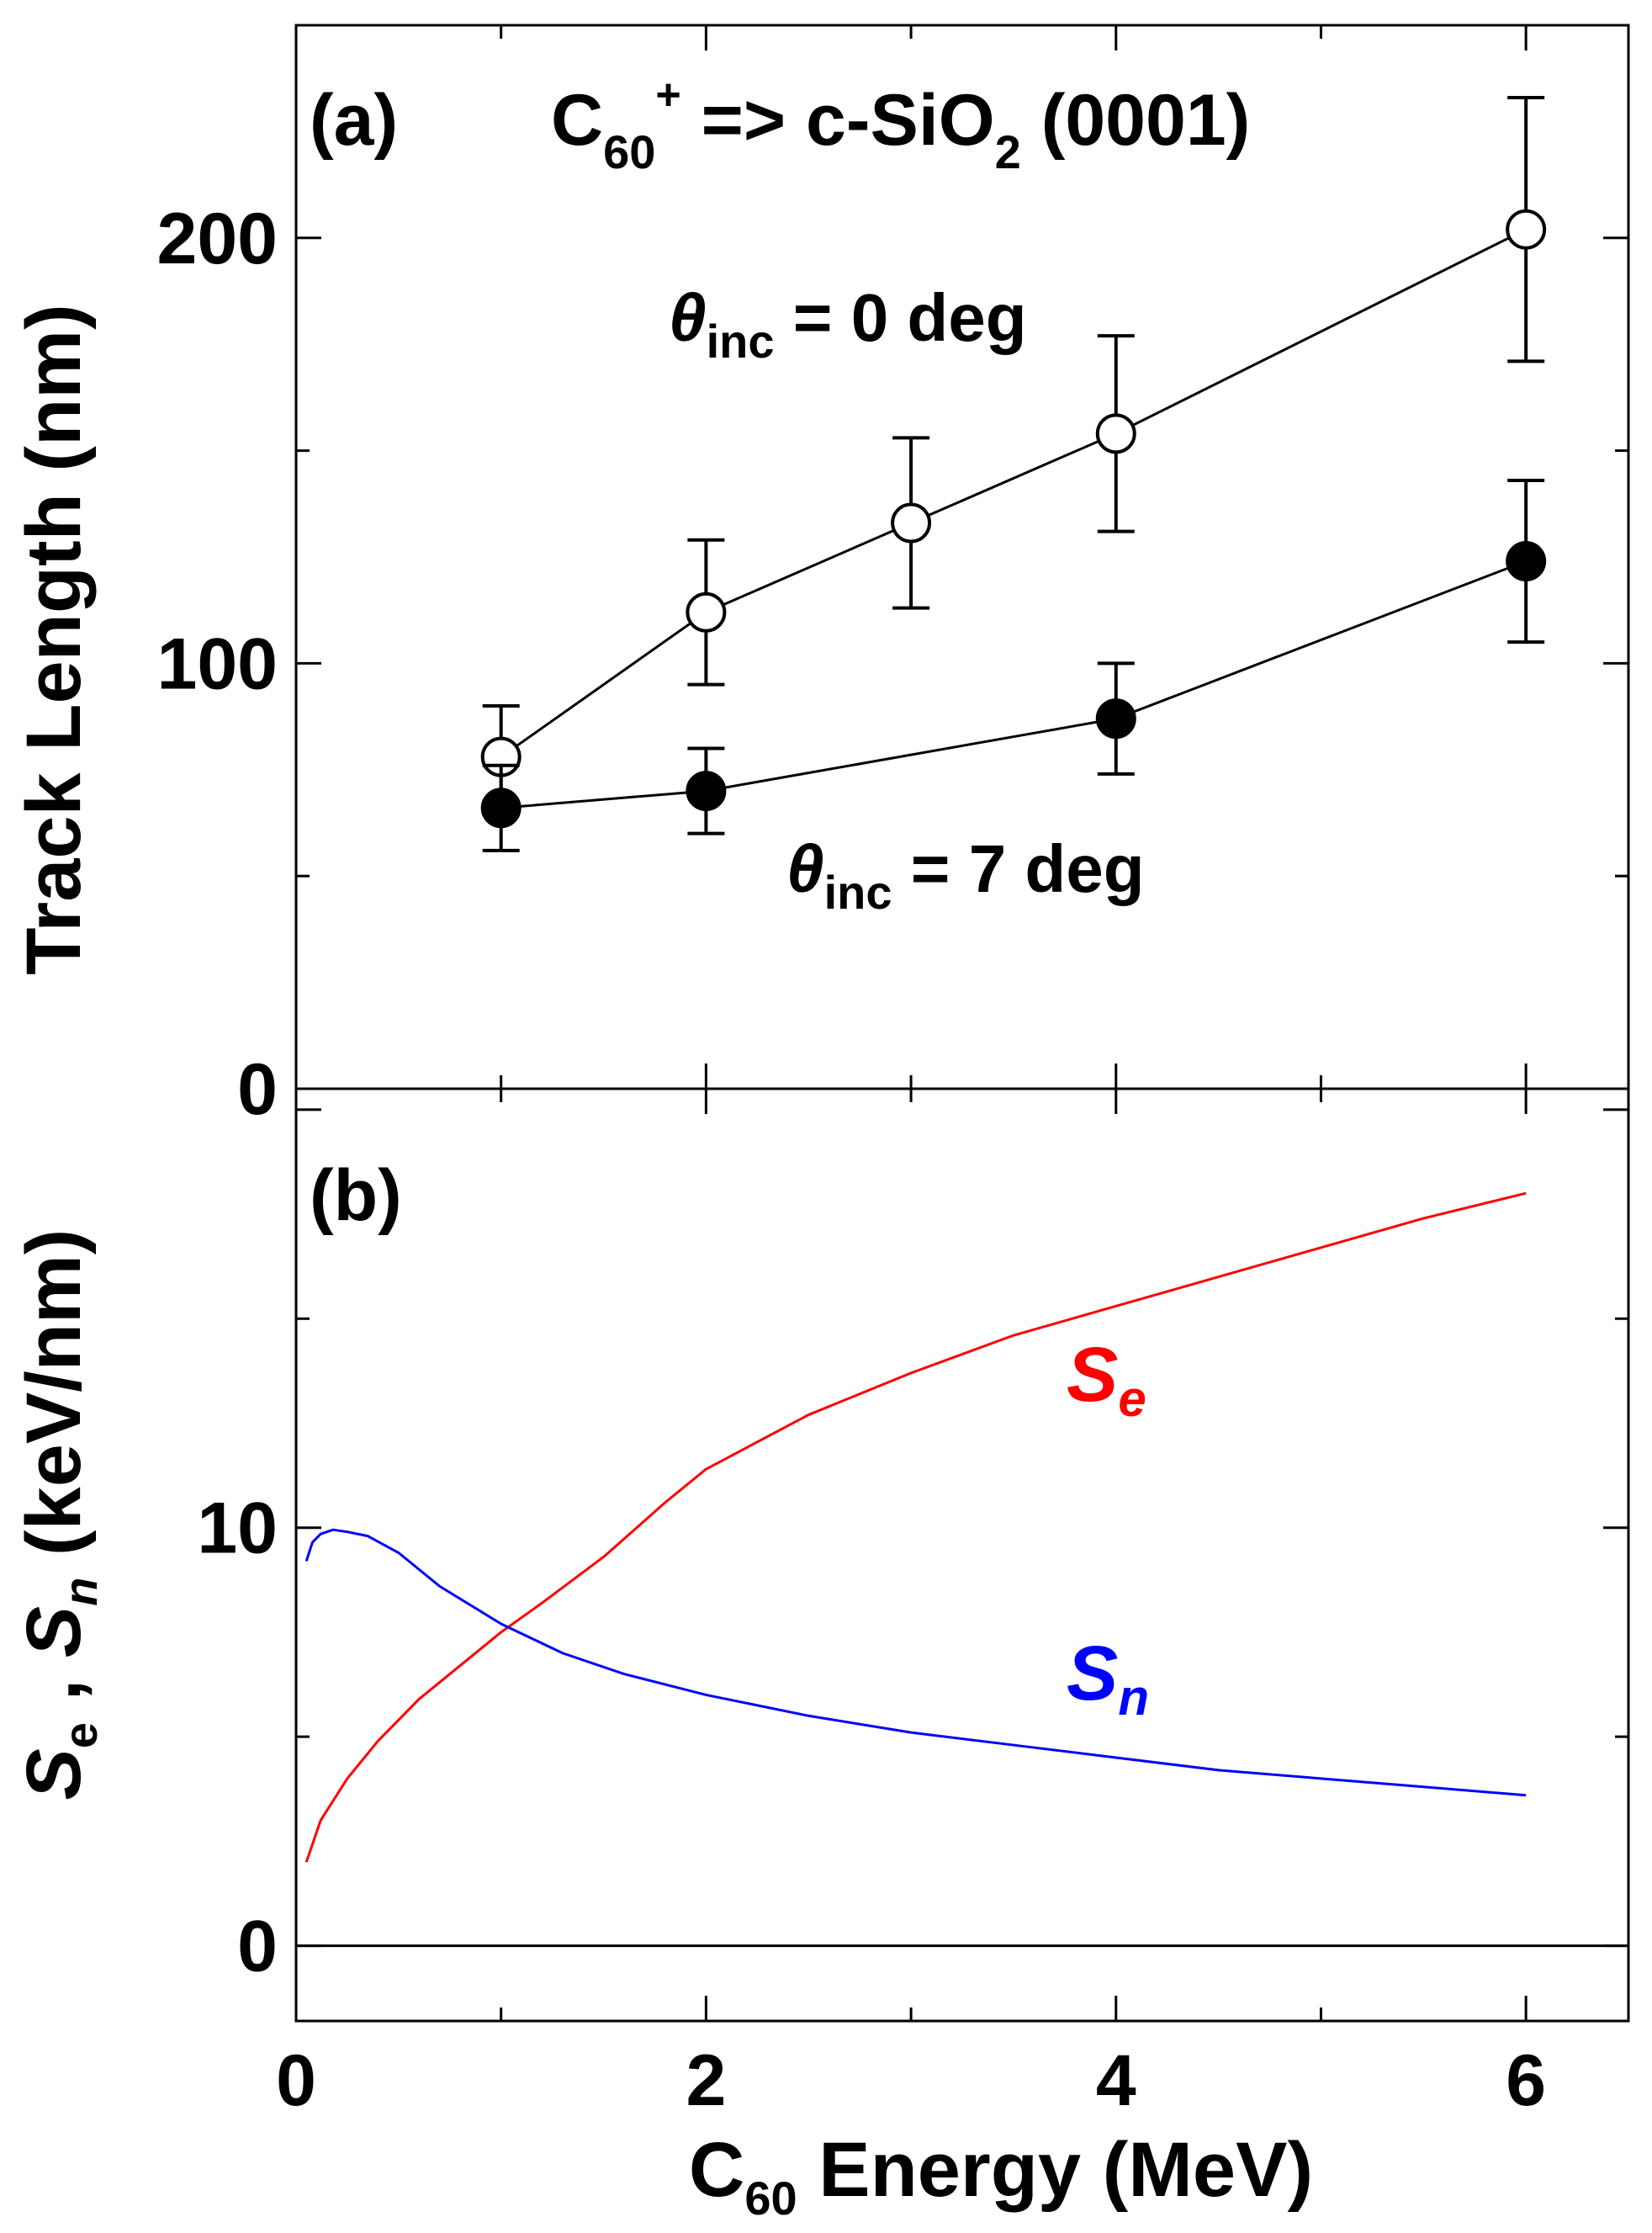 The width and height of the screenshot is (1652, 2233). I want to click on panel-0-y-tick-label: 200, so click(217, 239).